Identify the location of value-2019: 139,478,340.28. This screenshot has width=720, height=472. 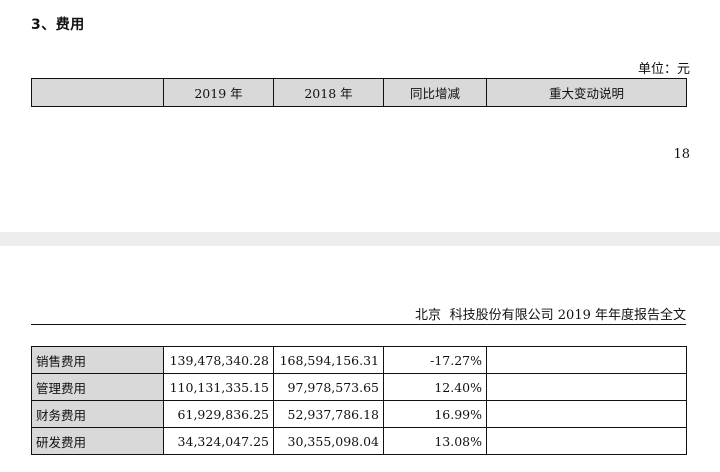
(218, 360).